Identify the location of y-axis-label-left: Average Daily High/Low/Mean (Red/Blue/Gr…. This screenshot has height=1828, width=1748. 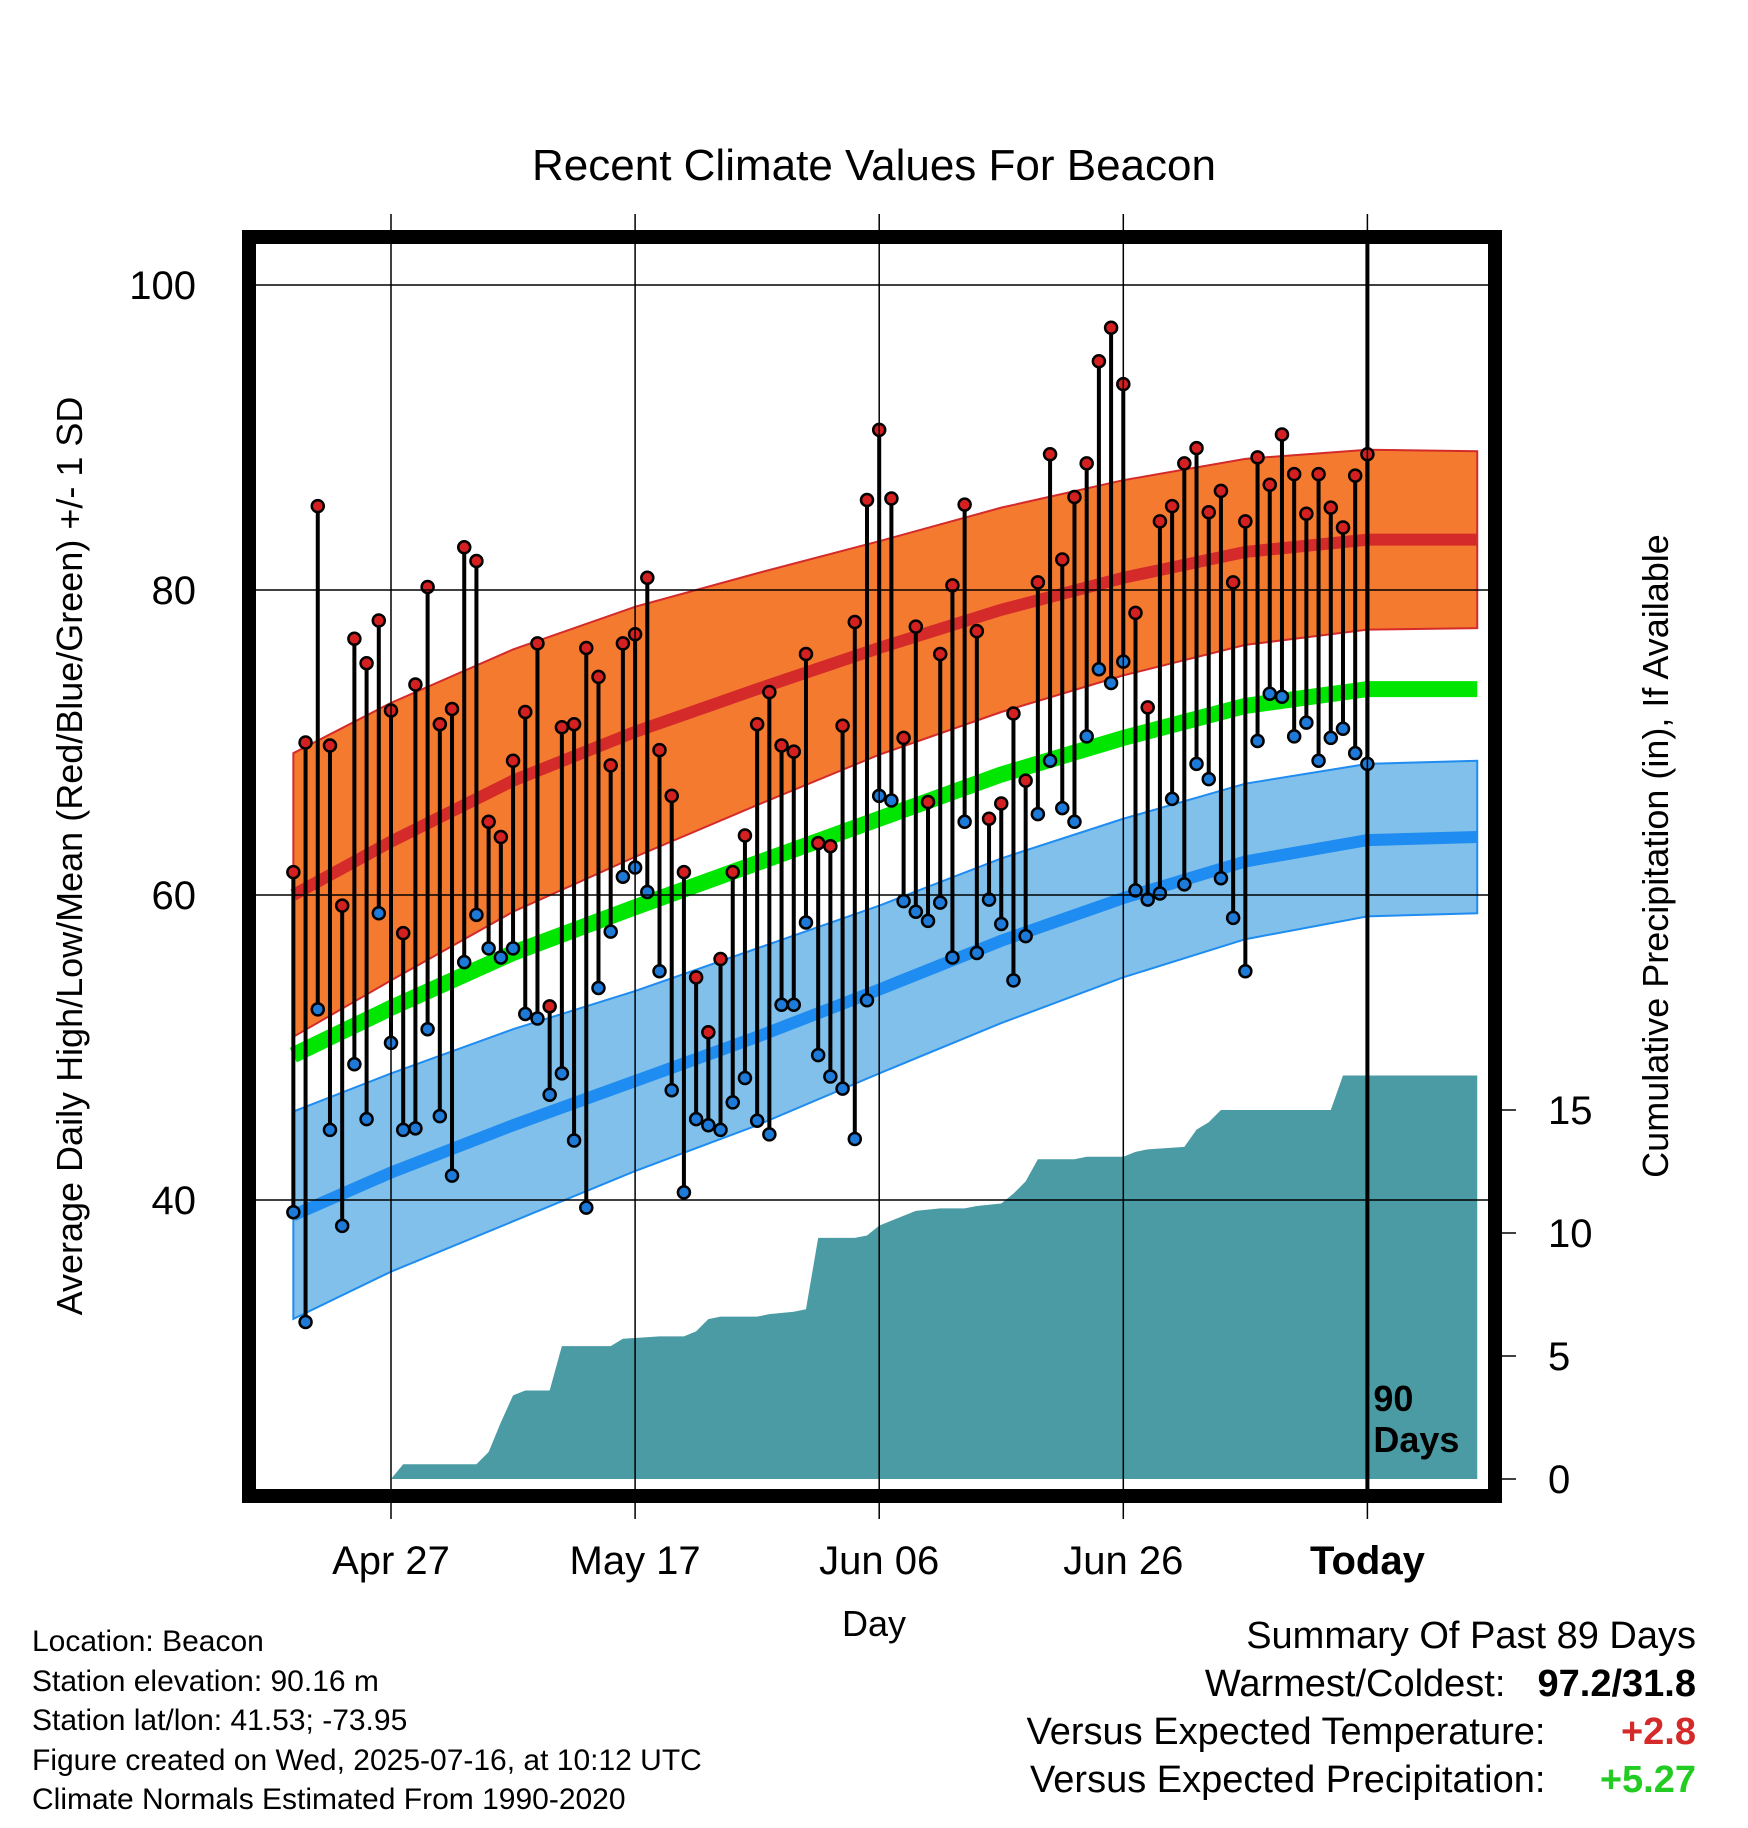
(69, 856).